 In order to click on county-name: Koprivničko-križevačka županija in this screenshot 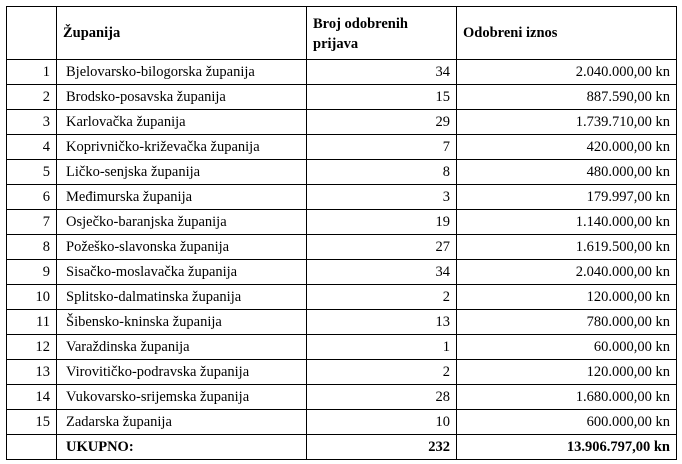, I will do `click(181, 147)`.